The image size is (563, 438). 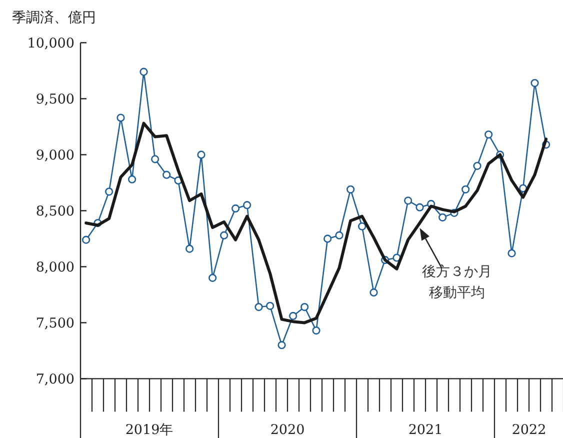 What do you see at coordinates (149, 430) in the screenshot?
I see `x-tick-label: 2019年` at bounding box center [149, 430].